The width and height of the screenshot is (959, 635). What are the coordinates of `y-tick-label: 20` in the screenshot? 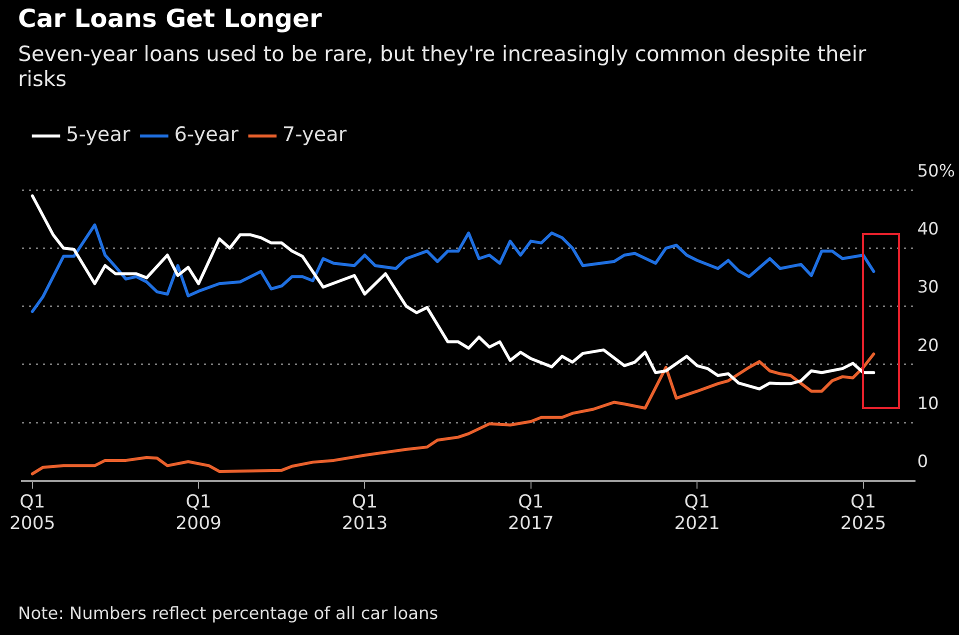 It's located at (928, 346).